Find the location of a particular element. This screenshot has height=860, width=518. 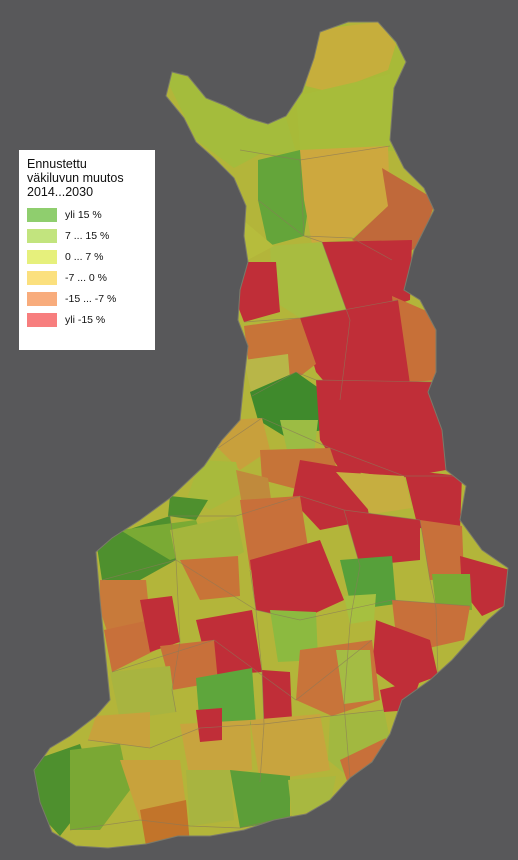

legend-label: 7 ... 15 % is located at coordinates (87, 236).